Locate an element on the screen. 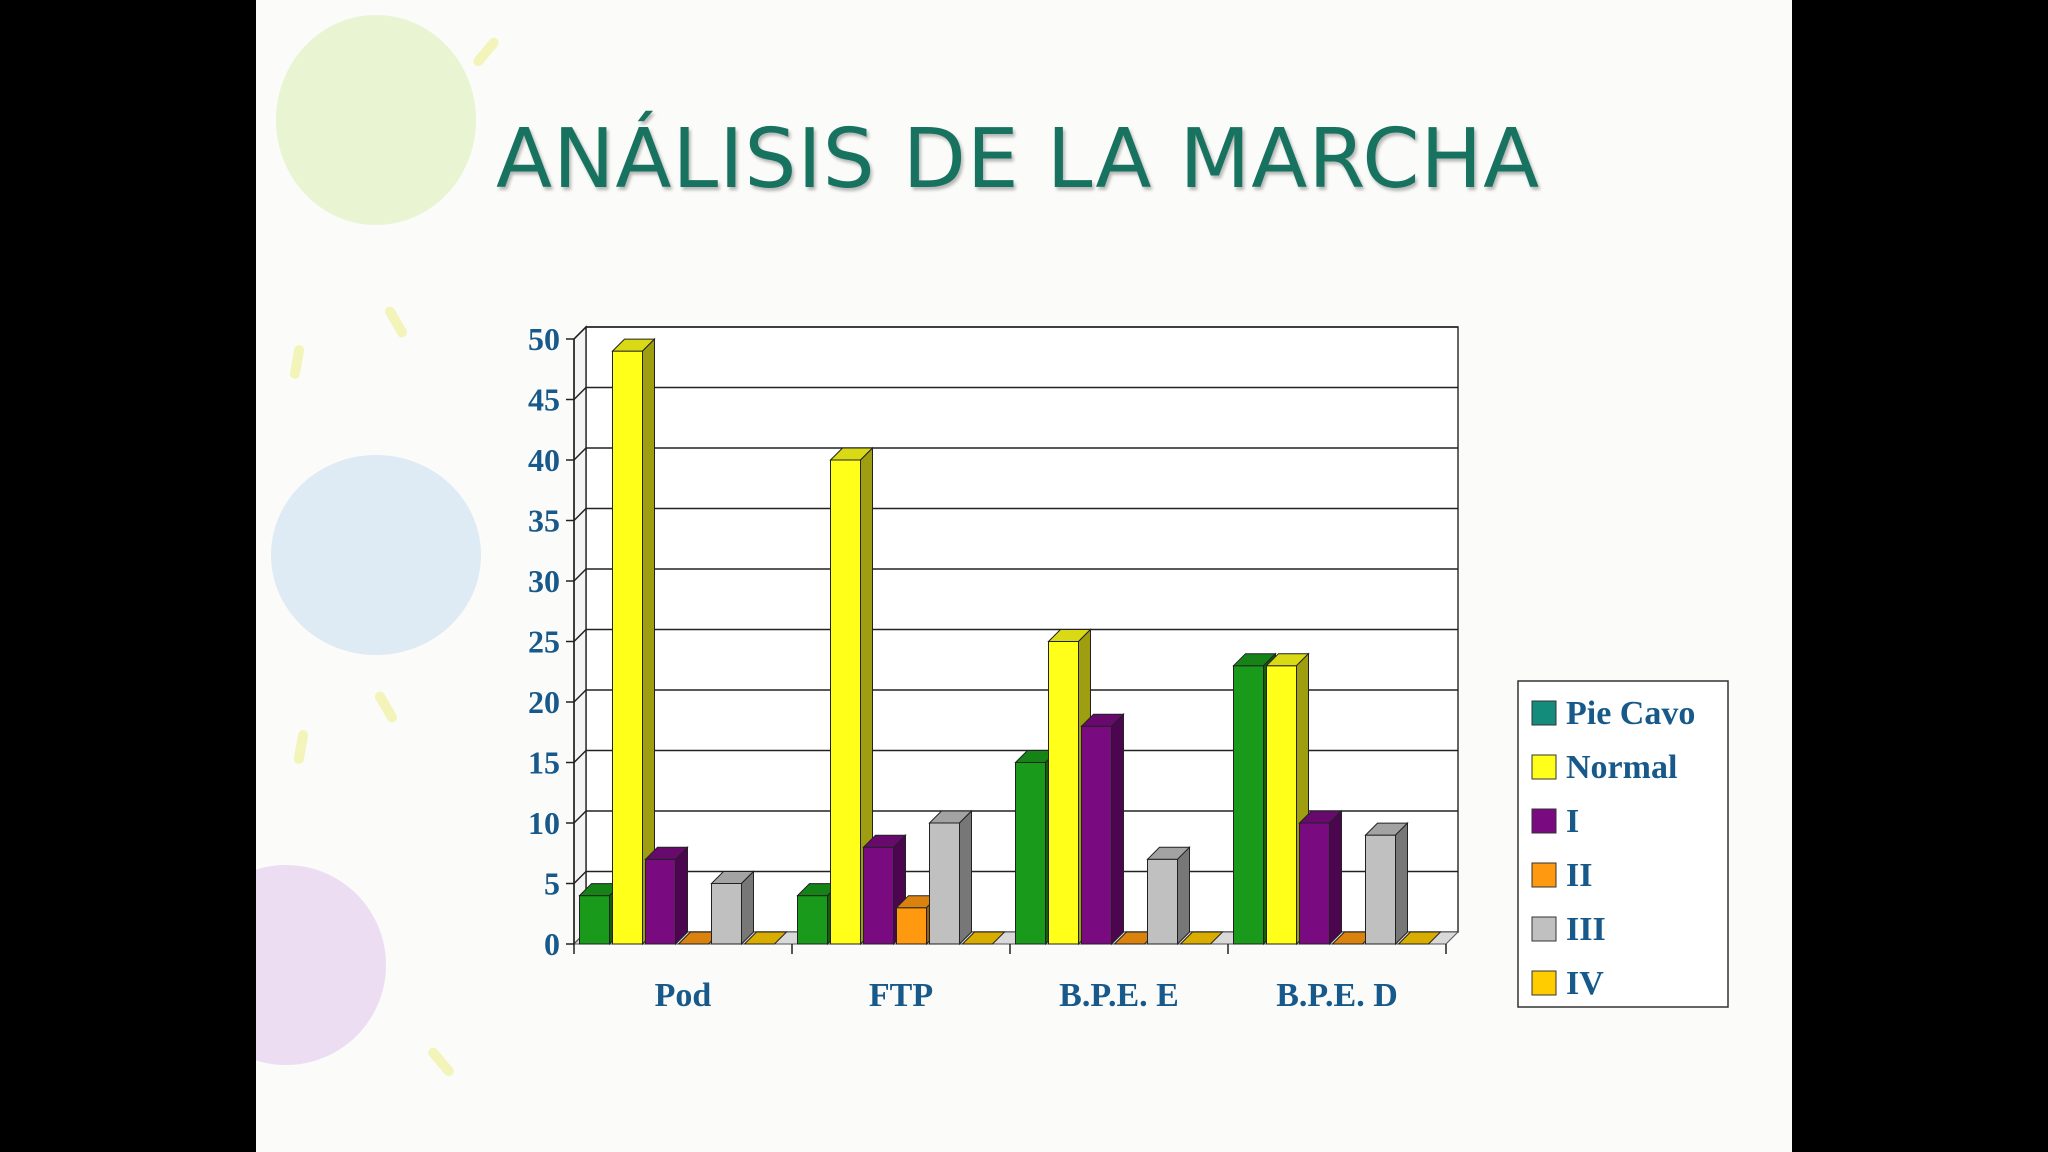 This screenshot has width=2048, height=1152. y-tick-label: 30 is located at coordinates (544, 581).